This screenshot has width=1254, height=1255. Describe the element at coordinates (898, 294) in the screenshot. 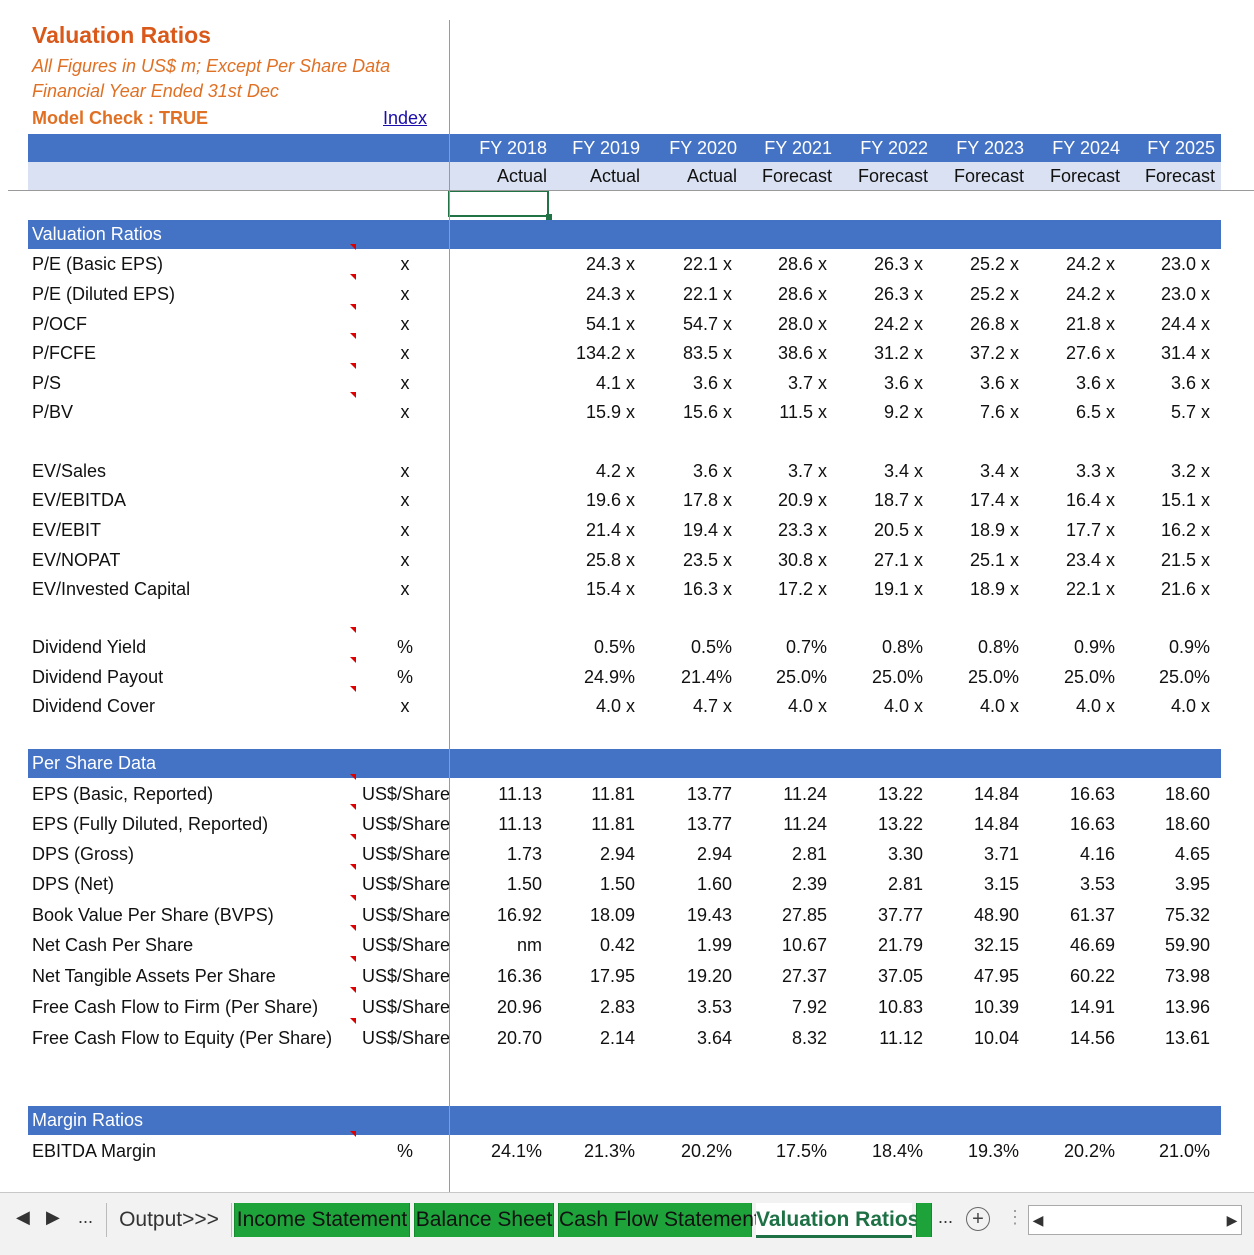

I see `value-cell: 26.3 x` at that location.